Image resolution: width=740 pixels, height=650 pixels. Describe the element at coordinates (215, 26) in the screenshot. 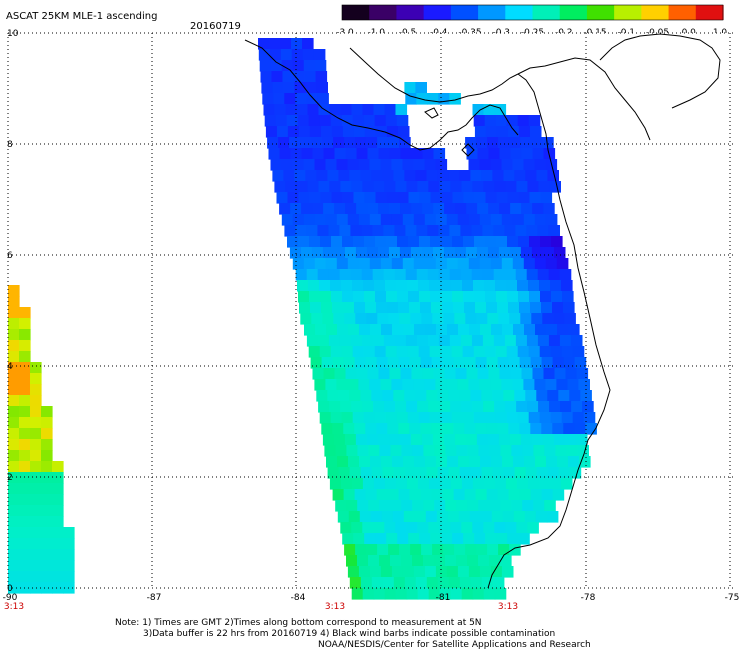

I see `product-date: 20160719` at that location.